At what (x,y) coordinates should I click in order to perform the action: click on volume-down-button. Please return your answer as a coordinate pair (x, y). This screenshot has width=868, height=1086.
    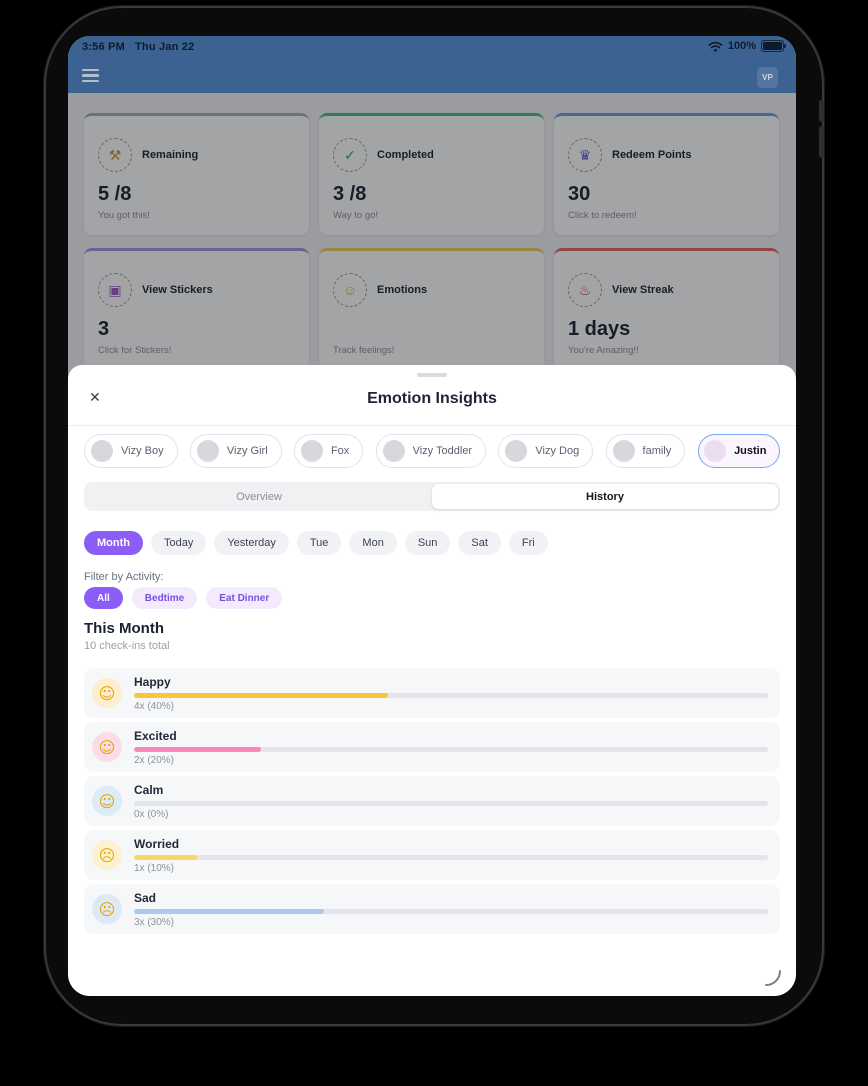
    Looking at the image, I should click on (821, 142).